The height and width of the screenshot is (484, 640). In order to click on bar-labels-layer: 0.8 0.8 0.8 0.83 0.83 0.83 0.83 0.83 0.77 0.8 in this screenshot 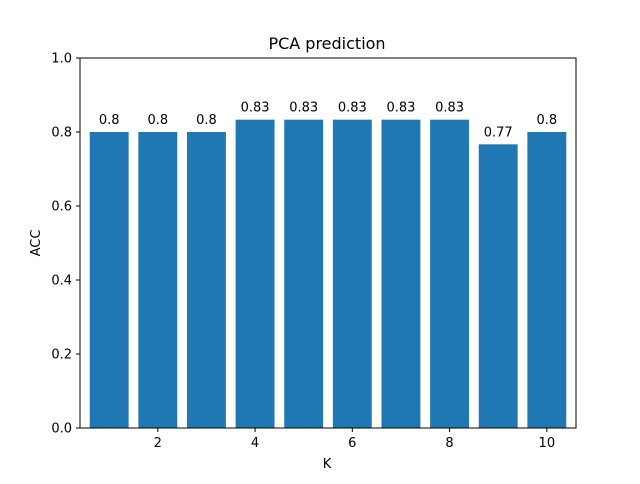, I will do `click(328, 121)`.